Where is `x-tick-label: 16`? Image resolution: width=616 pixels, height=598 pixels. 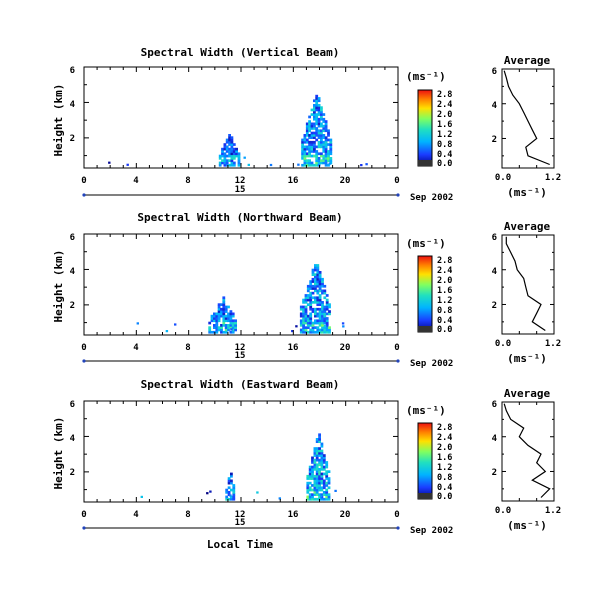
x-tick-label: 16 is located at coordinates (293, 515).